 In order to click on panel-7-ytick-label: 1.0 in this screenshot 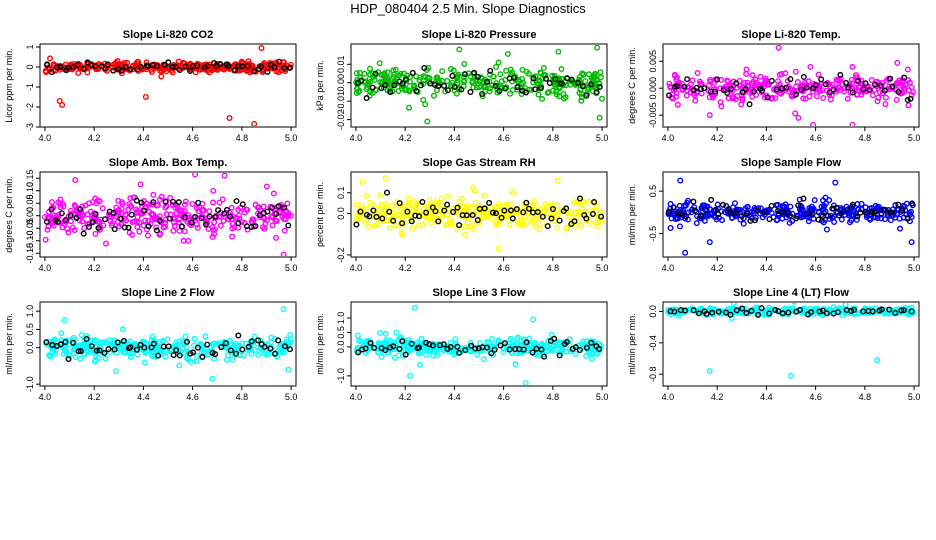, I will do `click(30, 311)`.